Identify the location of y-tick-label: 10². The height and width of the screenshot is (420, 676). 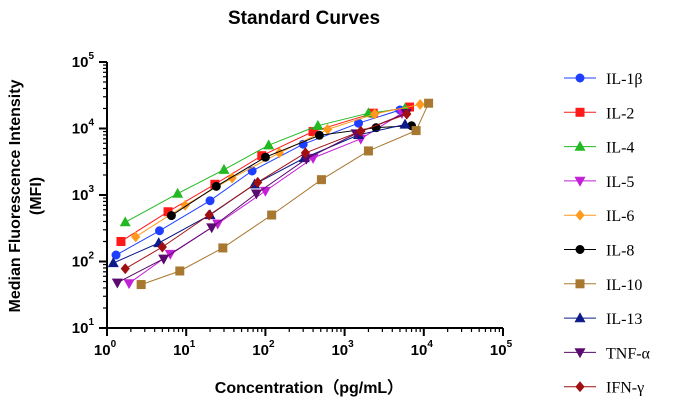
(83, 261).